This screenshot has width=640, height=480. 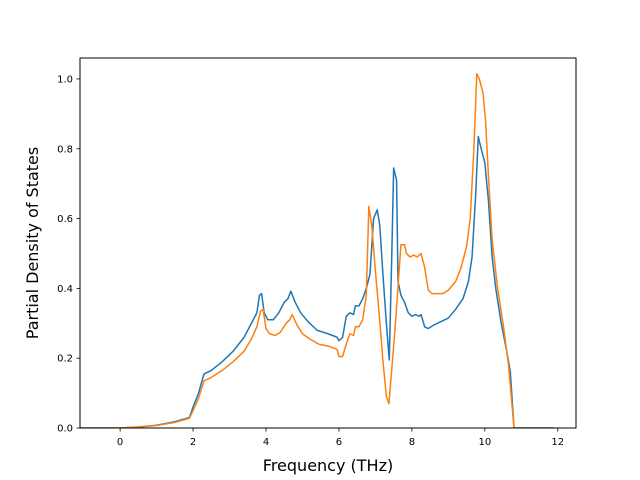 I want to click on x-tick-label: 2, so click(x=193, y=442).